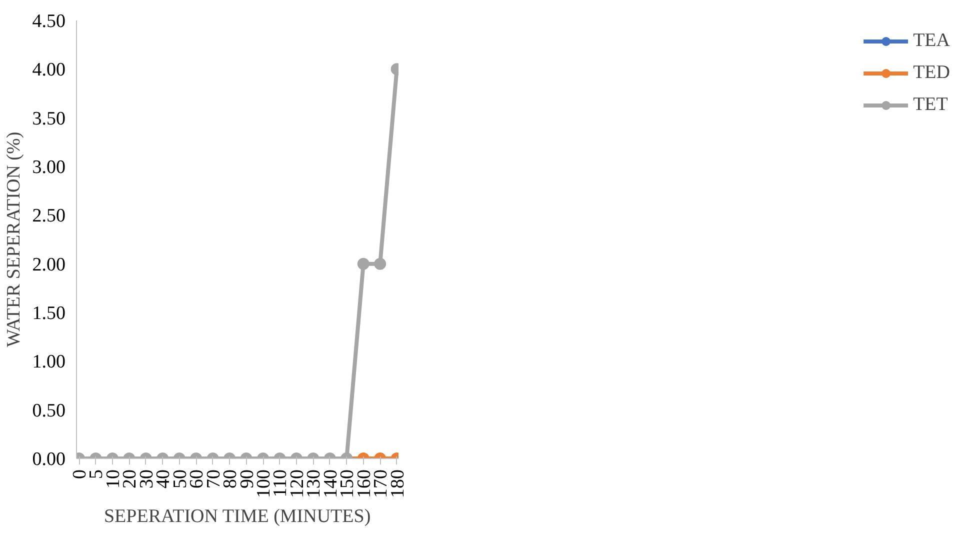 This screenshot has width=970, height=533. What do you see at coordinates (49, 216) in the screenshot?
I see `y-tick-label: 2.50` at bounding box center [49, 216].